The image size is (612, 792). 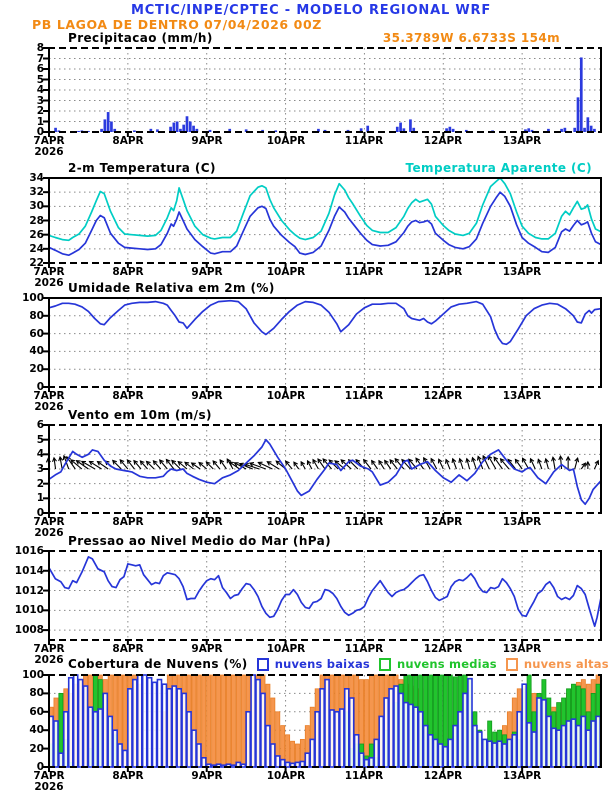 What do you see at coordinates (171, 288) in the screenshot?
I see `panel-title-humidity: Umidade Relativa em 2m (%)` at bounding box center [171, 288].